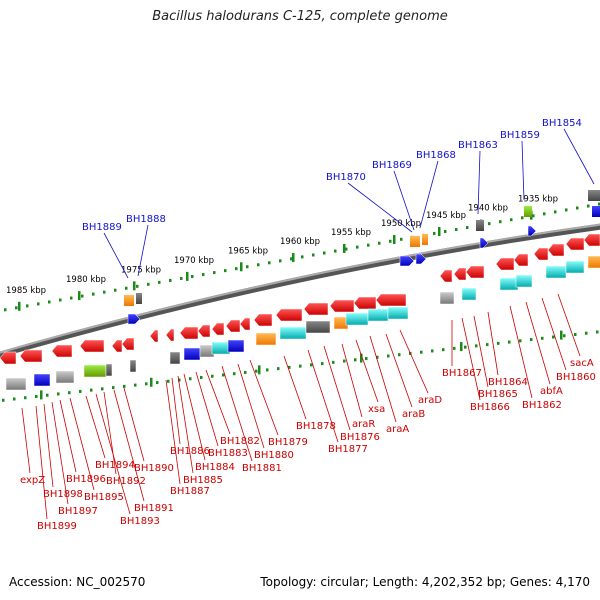 This screenshot has width=600, height=600. What do you see at coordinates (348, 449) in the screenshot?
I see `bottom-gene-label: BH1877` at bounding box center [348, 449].